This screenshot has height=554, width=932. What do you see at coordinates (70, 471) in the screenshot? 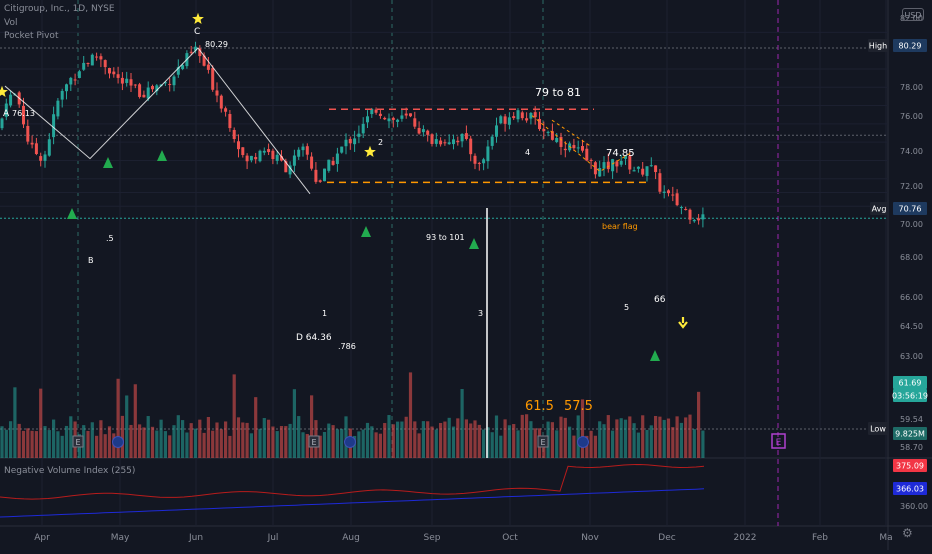
I see `nvi-legend: Negative Volume Index (255)` at bounding box center [70, 471].